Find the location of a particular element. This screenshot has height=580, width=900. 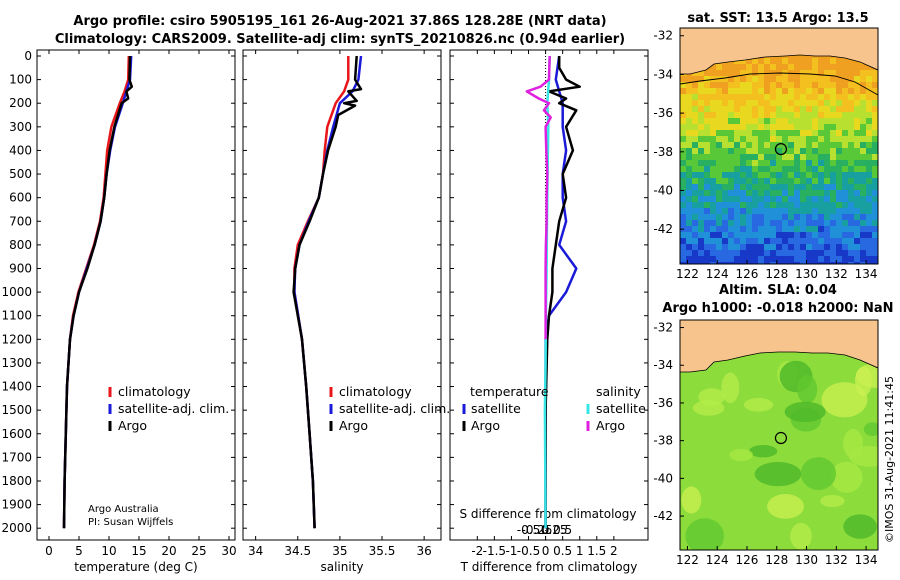

sla-argo-marker is located at coordinates (781, 438).